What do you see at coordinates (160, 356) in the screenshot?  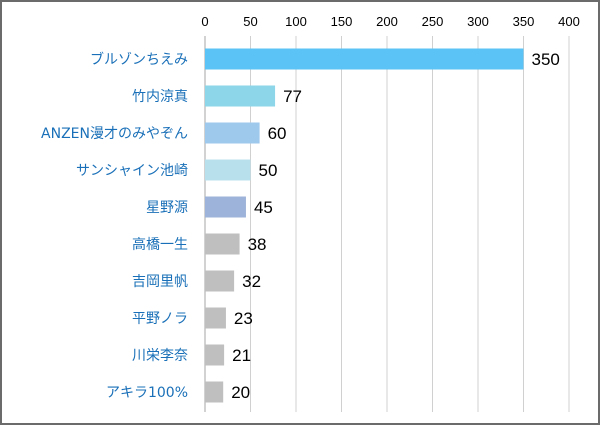 I see `category-label-9: 川栄李奈` at bounding box center [160, 356].